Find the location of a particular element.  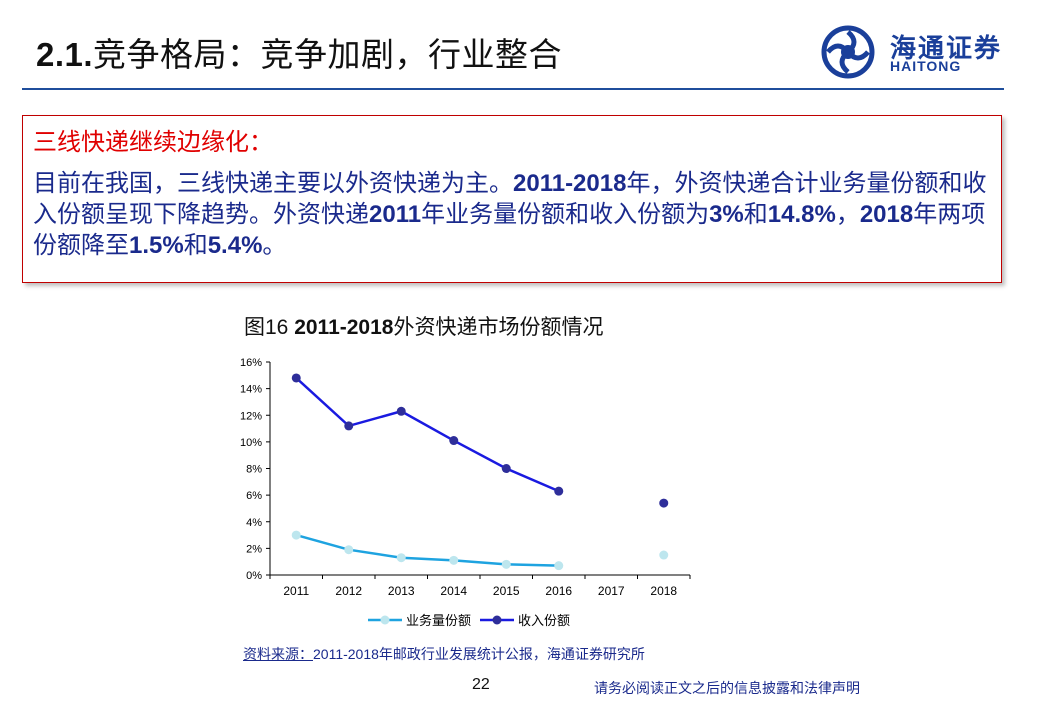

callout-text-run: 年业务量份额和收入份额为 is located at coordinates (565, 214).